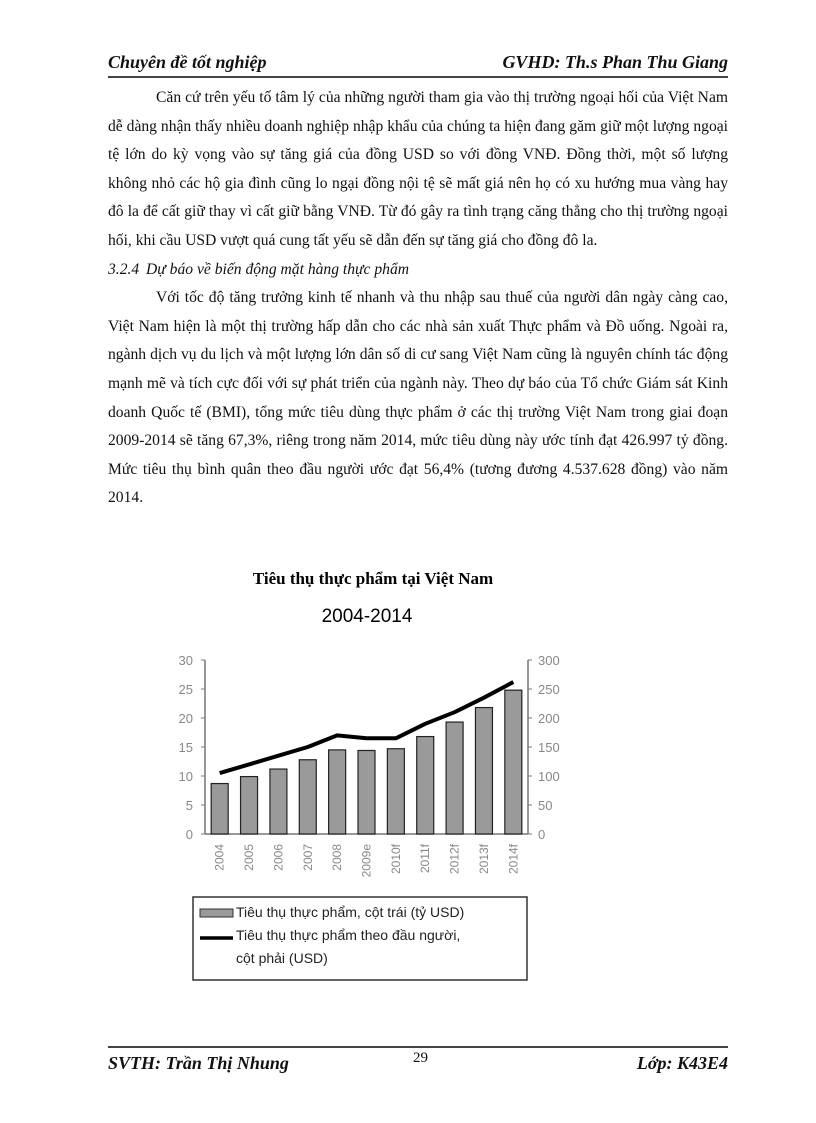 Image resolution: width=816 pixels, height=1123 pixels. I want to click on per-capita-line, so click(367, 728).